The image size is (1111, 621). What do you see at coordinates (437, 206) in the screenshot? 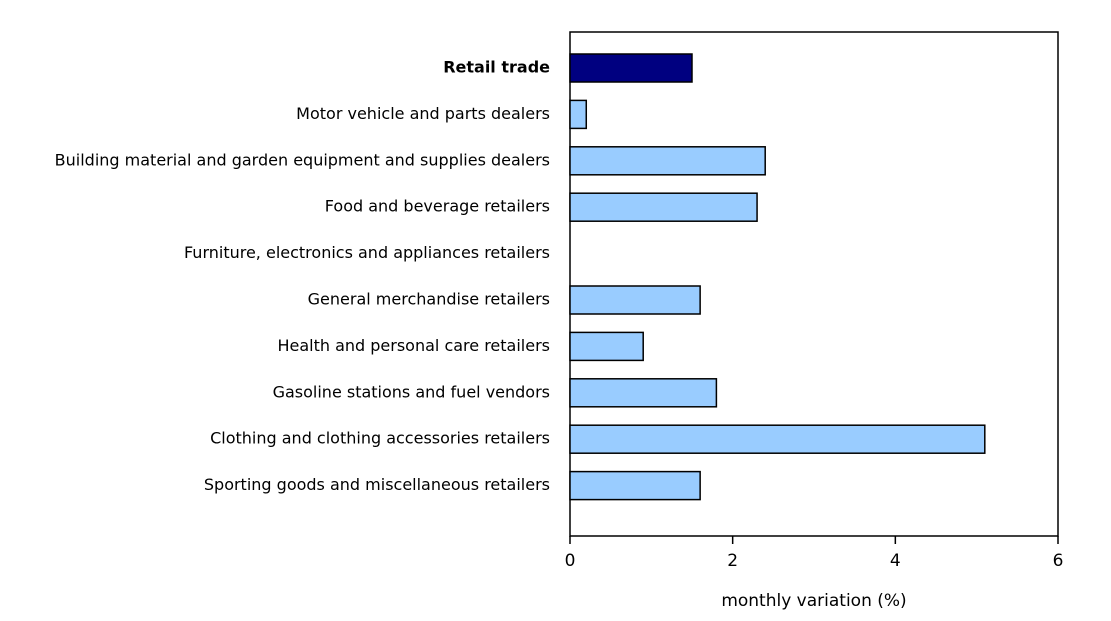
I see `y-tick-label: Food and beverage retailers` at bounding box center [437, 206].